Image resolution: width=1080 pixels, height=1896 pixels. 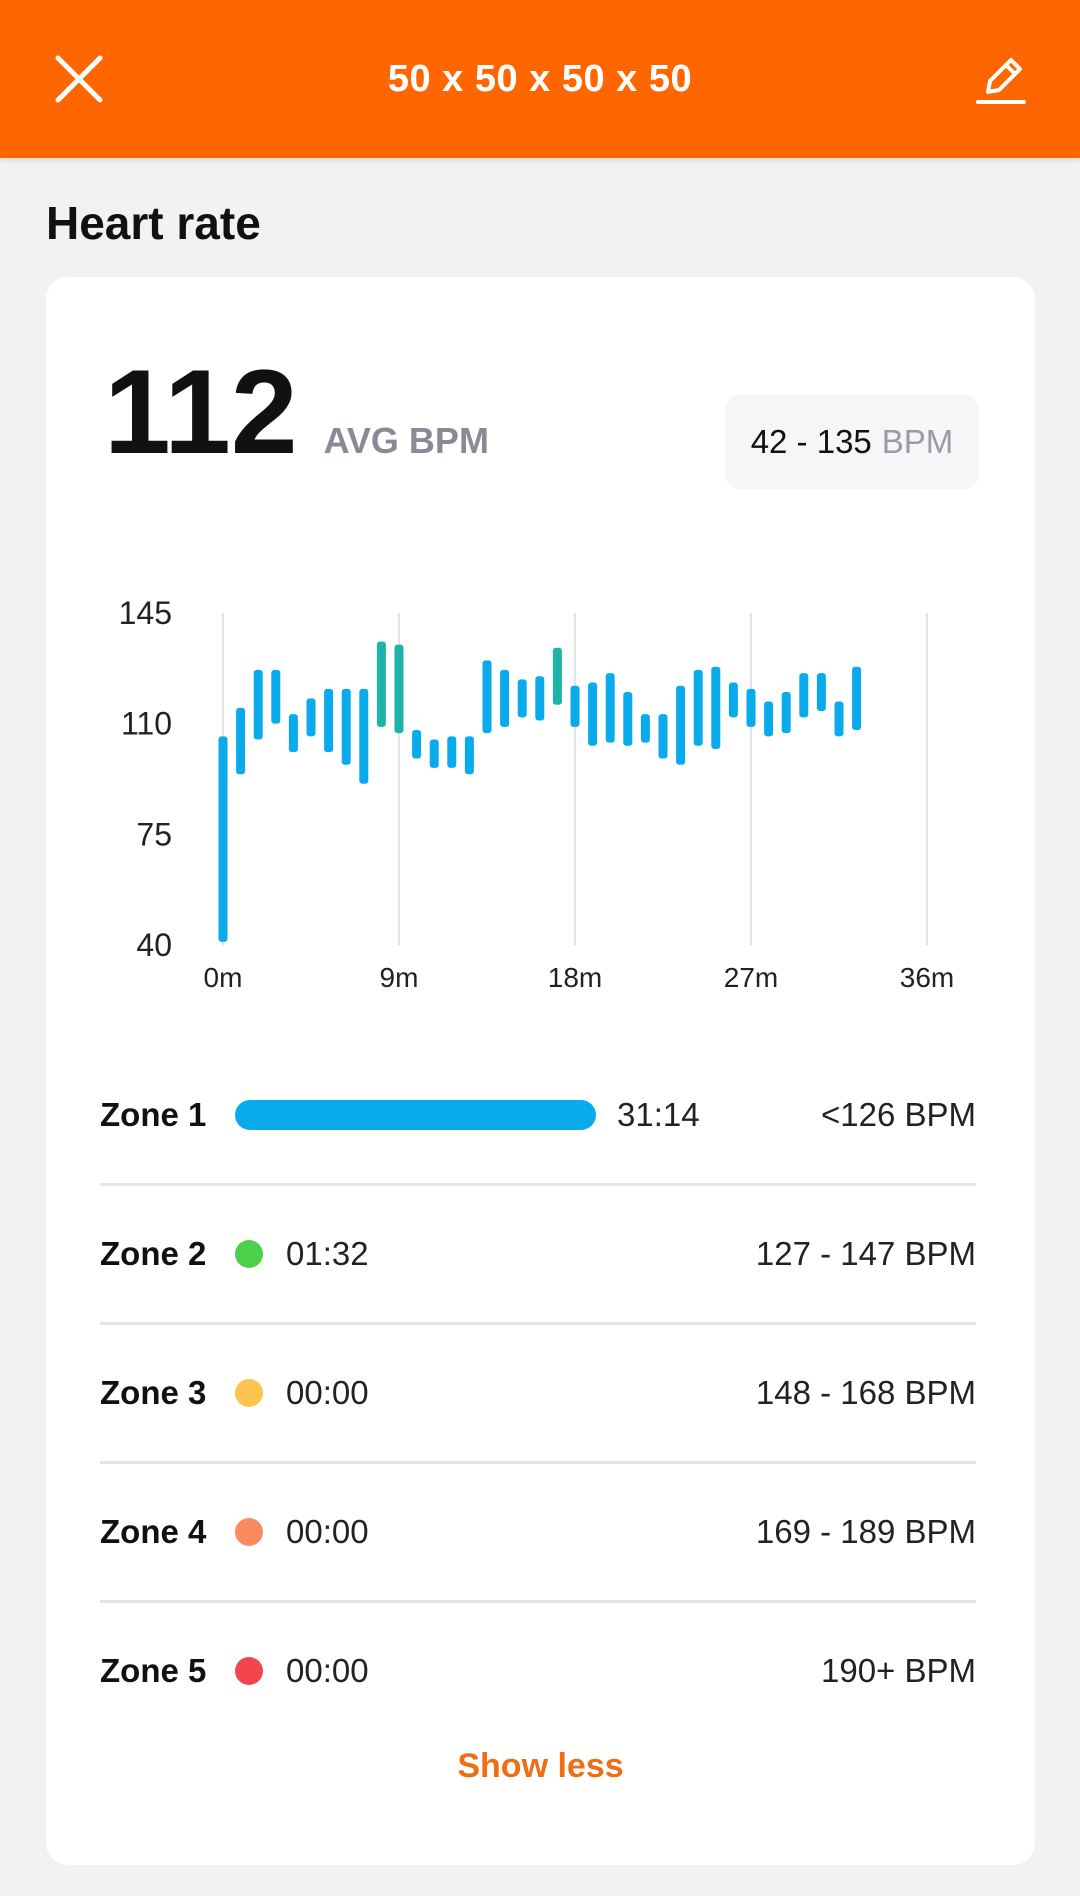 I want to click on y-tick-label: 40, so click(x=154, y=945).